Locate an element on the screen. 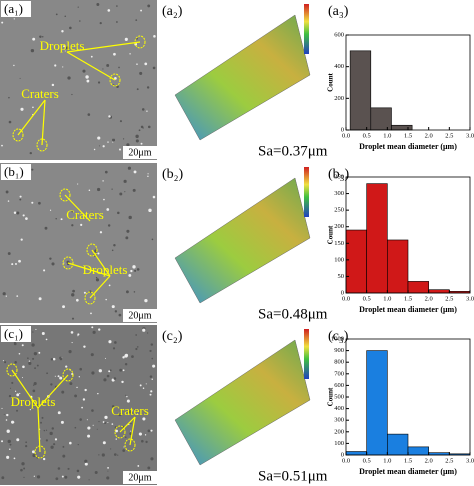  y-tick-label: 600 is located at coordinates (339, 385).